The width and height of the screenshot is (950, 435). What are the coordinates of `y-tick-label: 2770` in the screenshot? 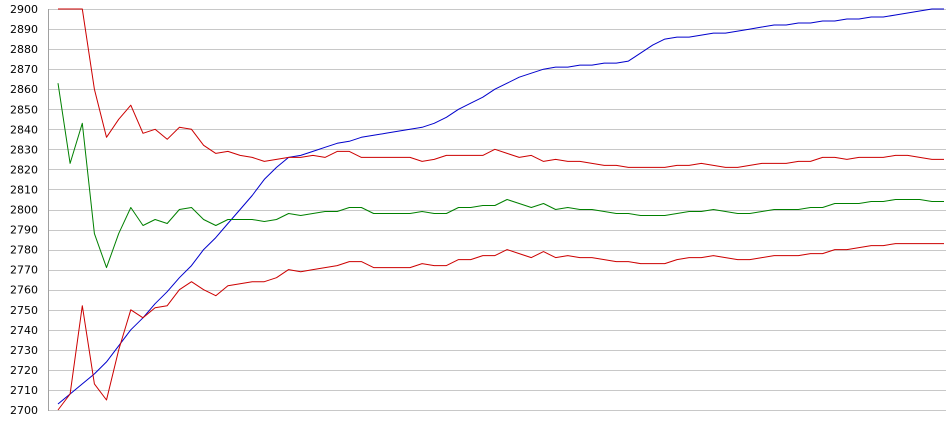 It's located at (24, 270).